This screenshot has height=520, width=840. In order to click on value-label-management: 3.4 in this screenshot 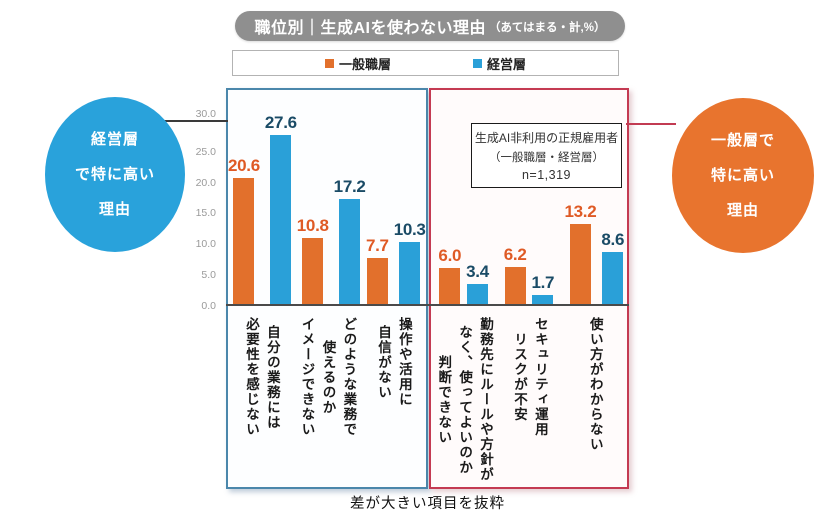, I will do `click(477, 271)`.